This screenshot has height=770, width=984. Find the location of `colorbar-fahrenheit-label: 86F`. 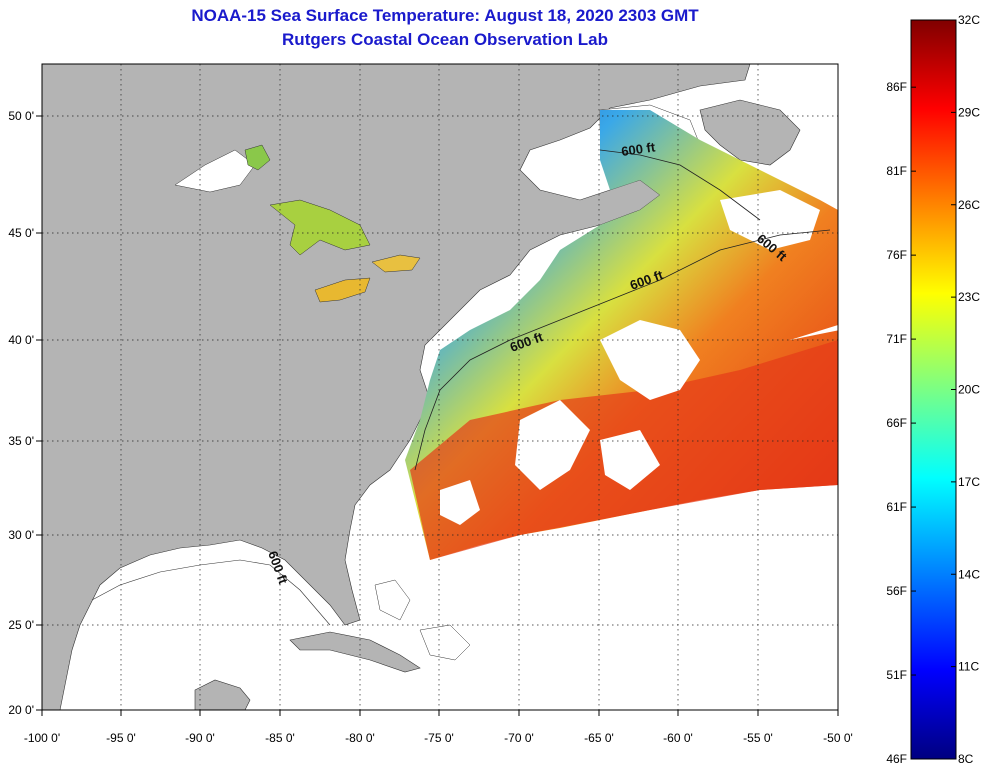

colorbar-fahrenheit-label: 86F is located at coordinates (896, 87).